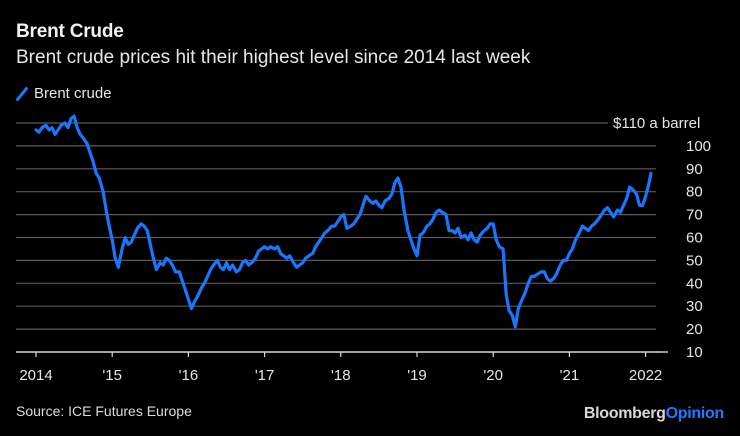 The image size is (740, 436). What do you see at coordinates (694, 215) in the screenshot?
I see `y-tick-label-70: 70` at bounding box center [694, 215].